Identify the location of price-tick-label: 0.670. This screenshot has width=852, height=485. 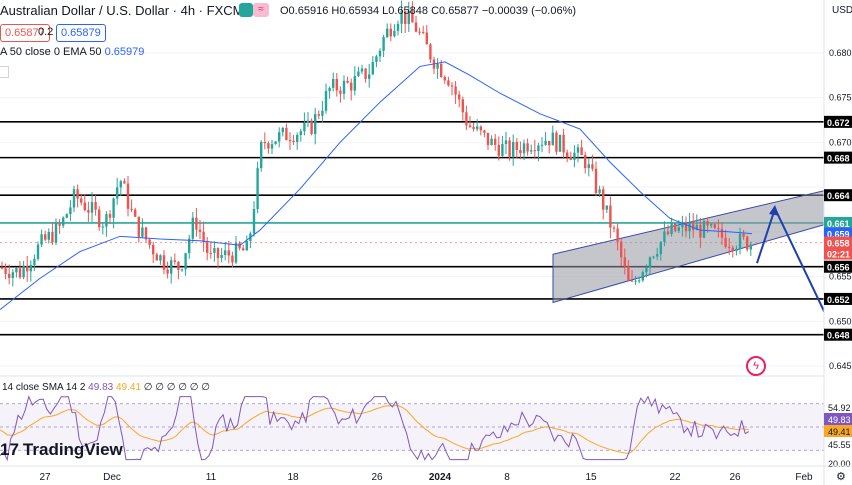
(840, 142).